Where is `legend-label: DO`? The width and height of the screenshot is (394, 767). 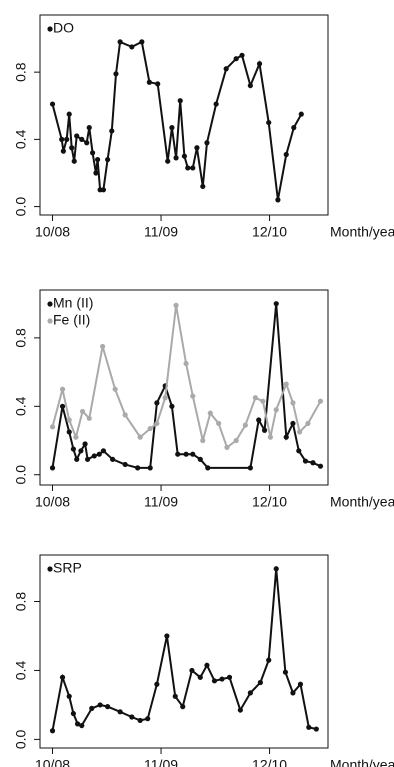
legend-label: DO is located at coordinates (63, 28).